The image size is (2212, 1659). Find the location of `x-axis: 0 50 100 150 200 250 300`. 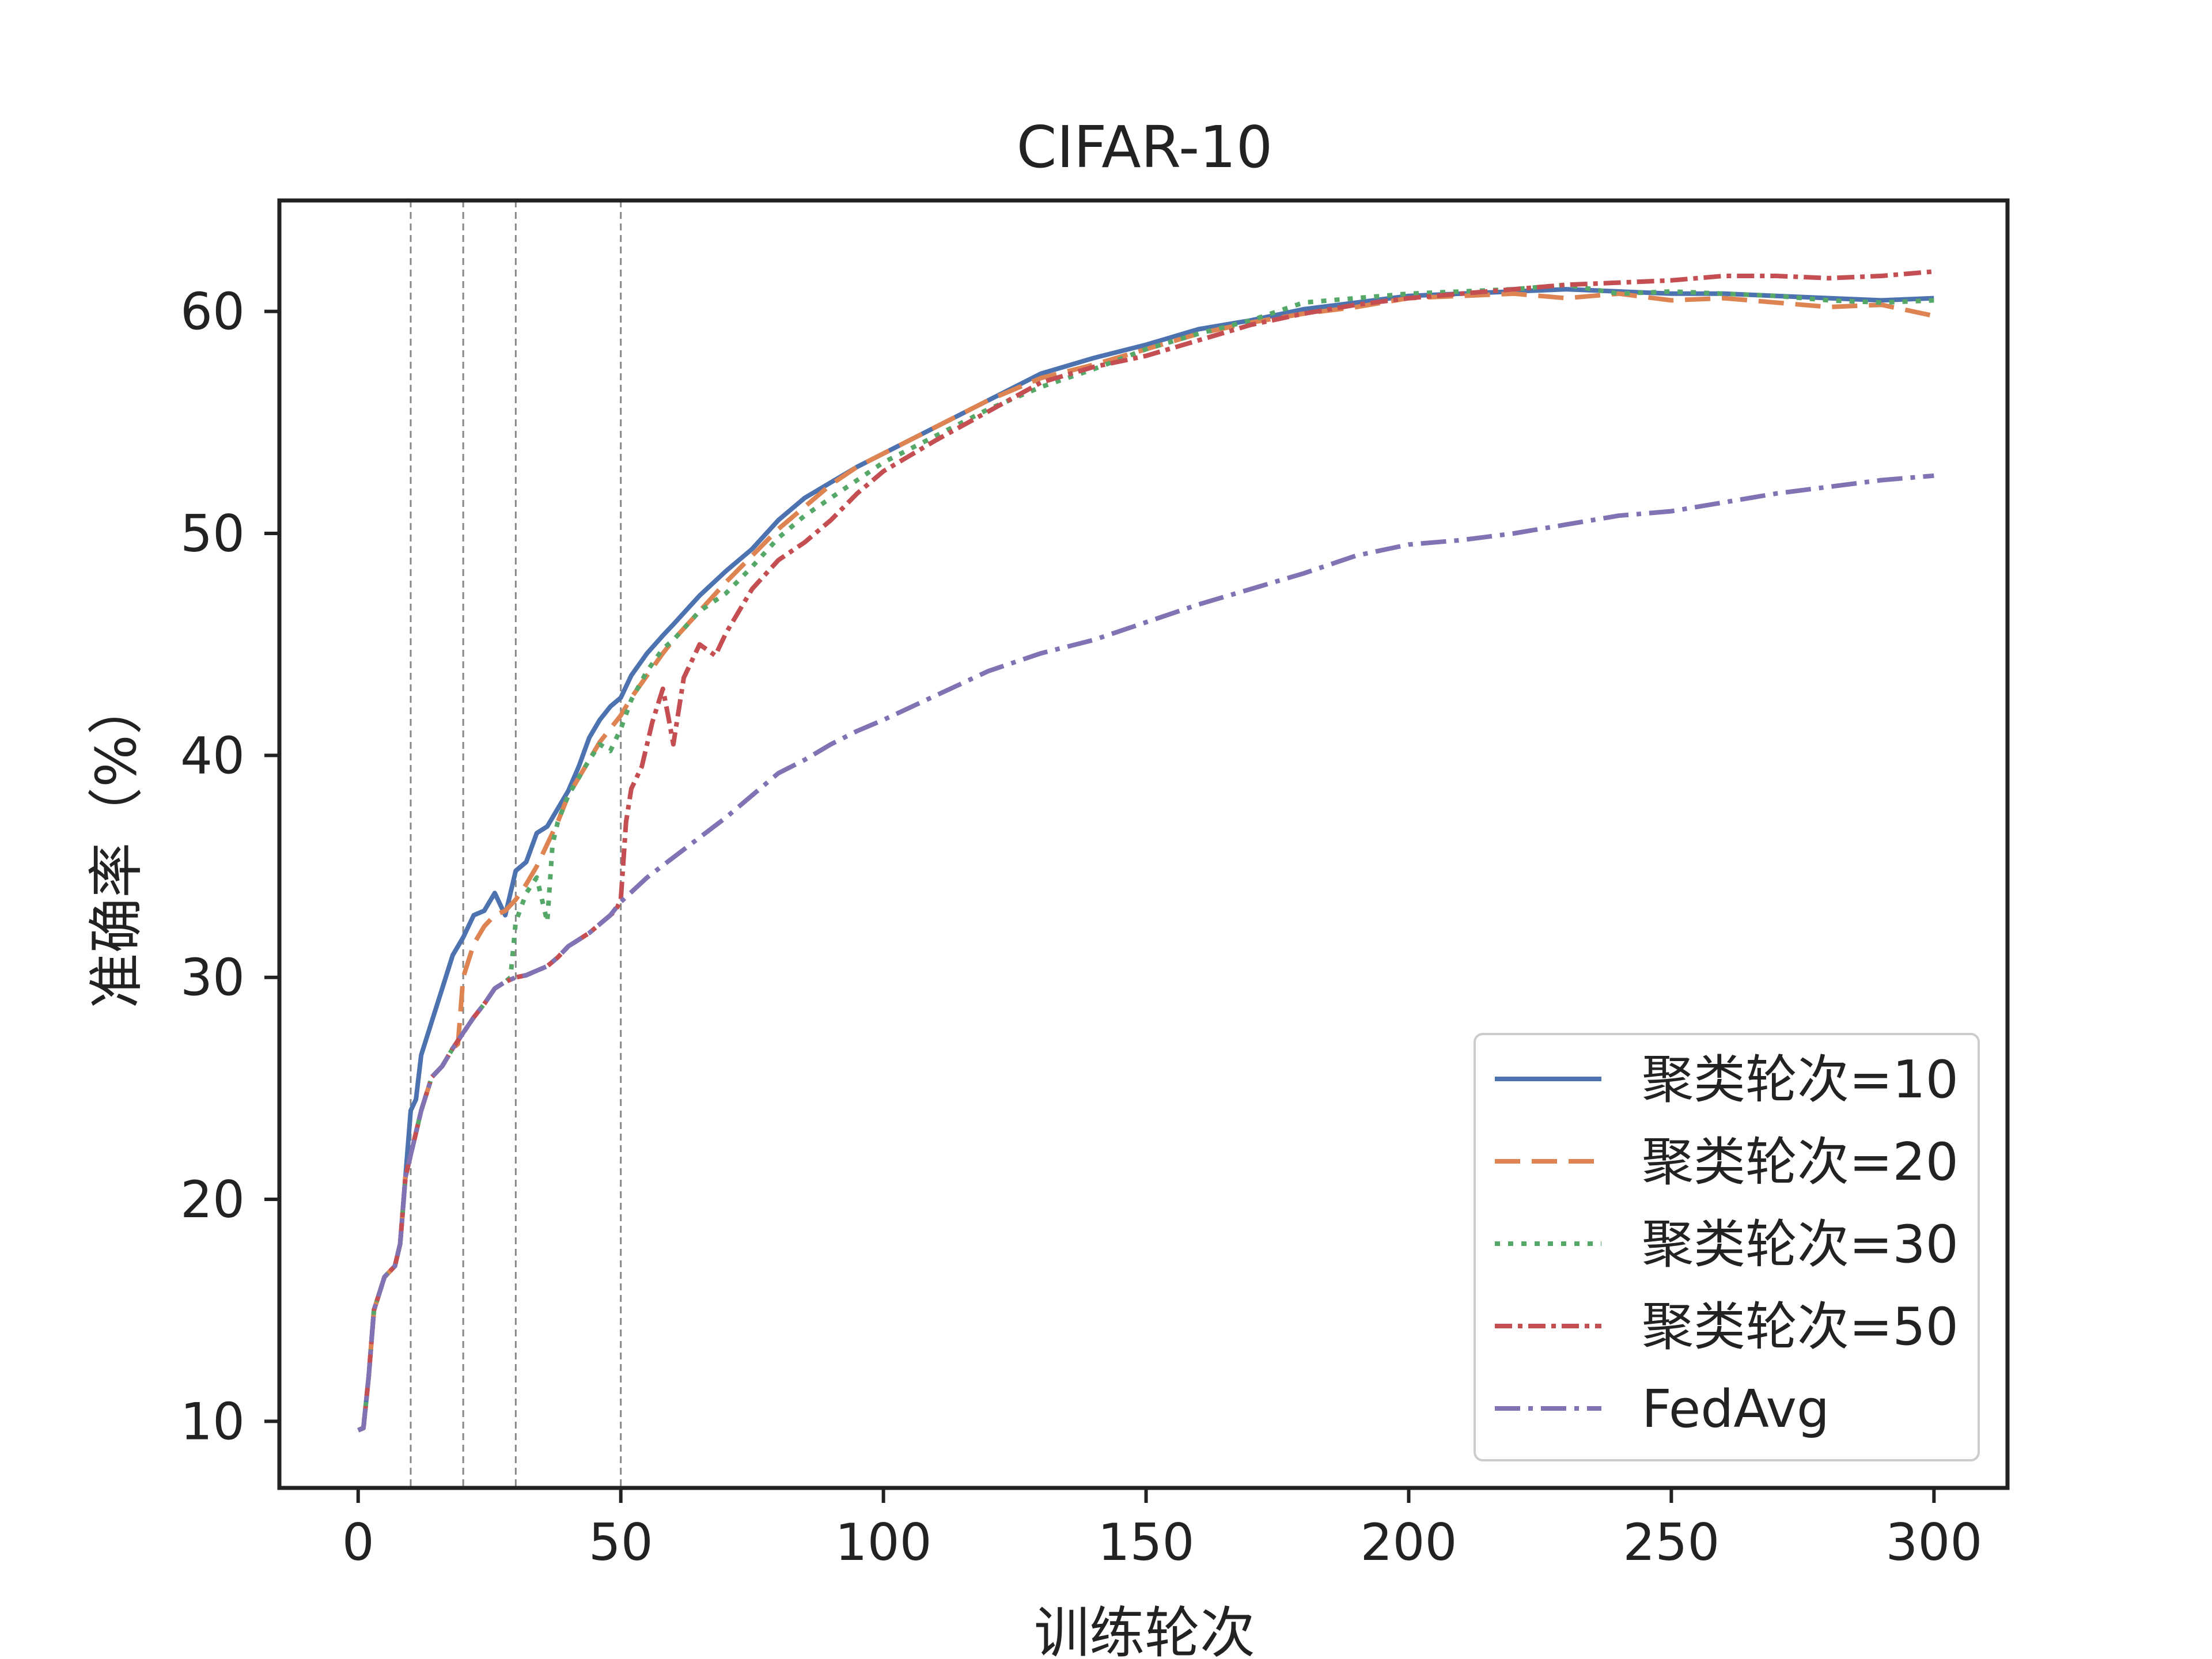

x-axis: 0 50 100 150 200 250 300 is located at coordinates (1162, 1530).